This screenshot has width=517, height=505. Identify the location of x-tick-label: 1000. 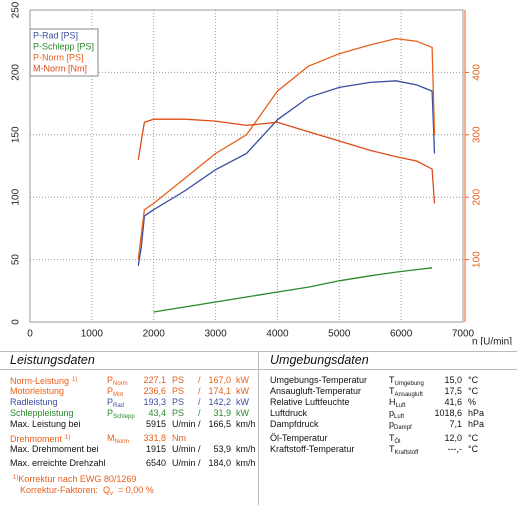
(92, 334).